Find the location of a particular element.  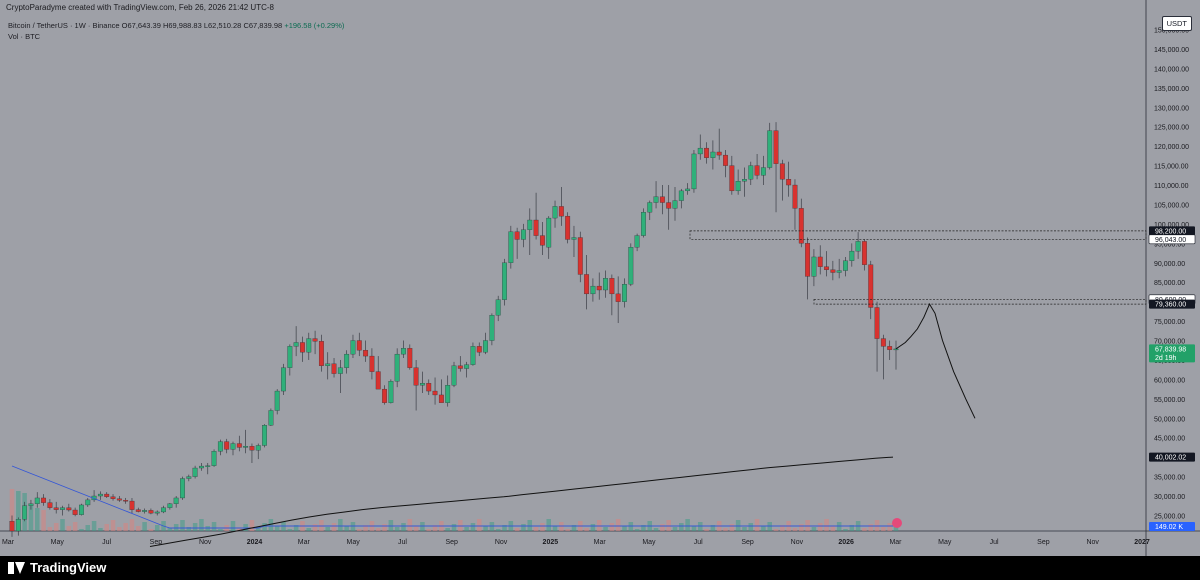

price-change: +196.58 (+0.29%) is located at coordinates (314, 25).